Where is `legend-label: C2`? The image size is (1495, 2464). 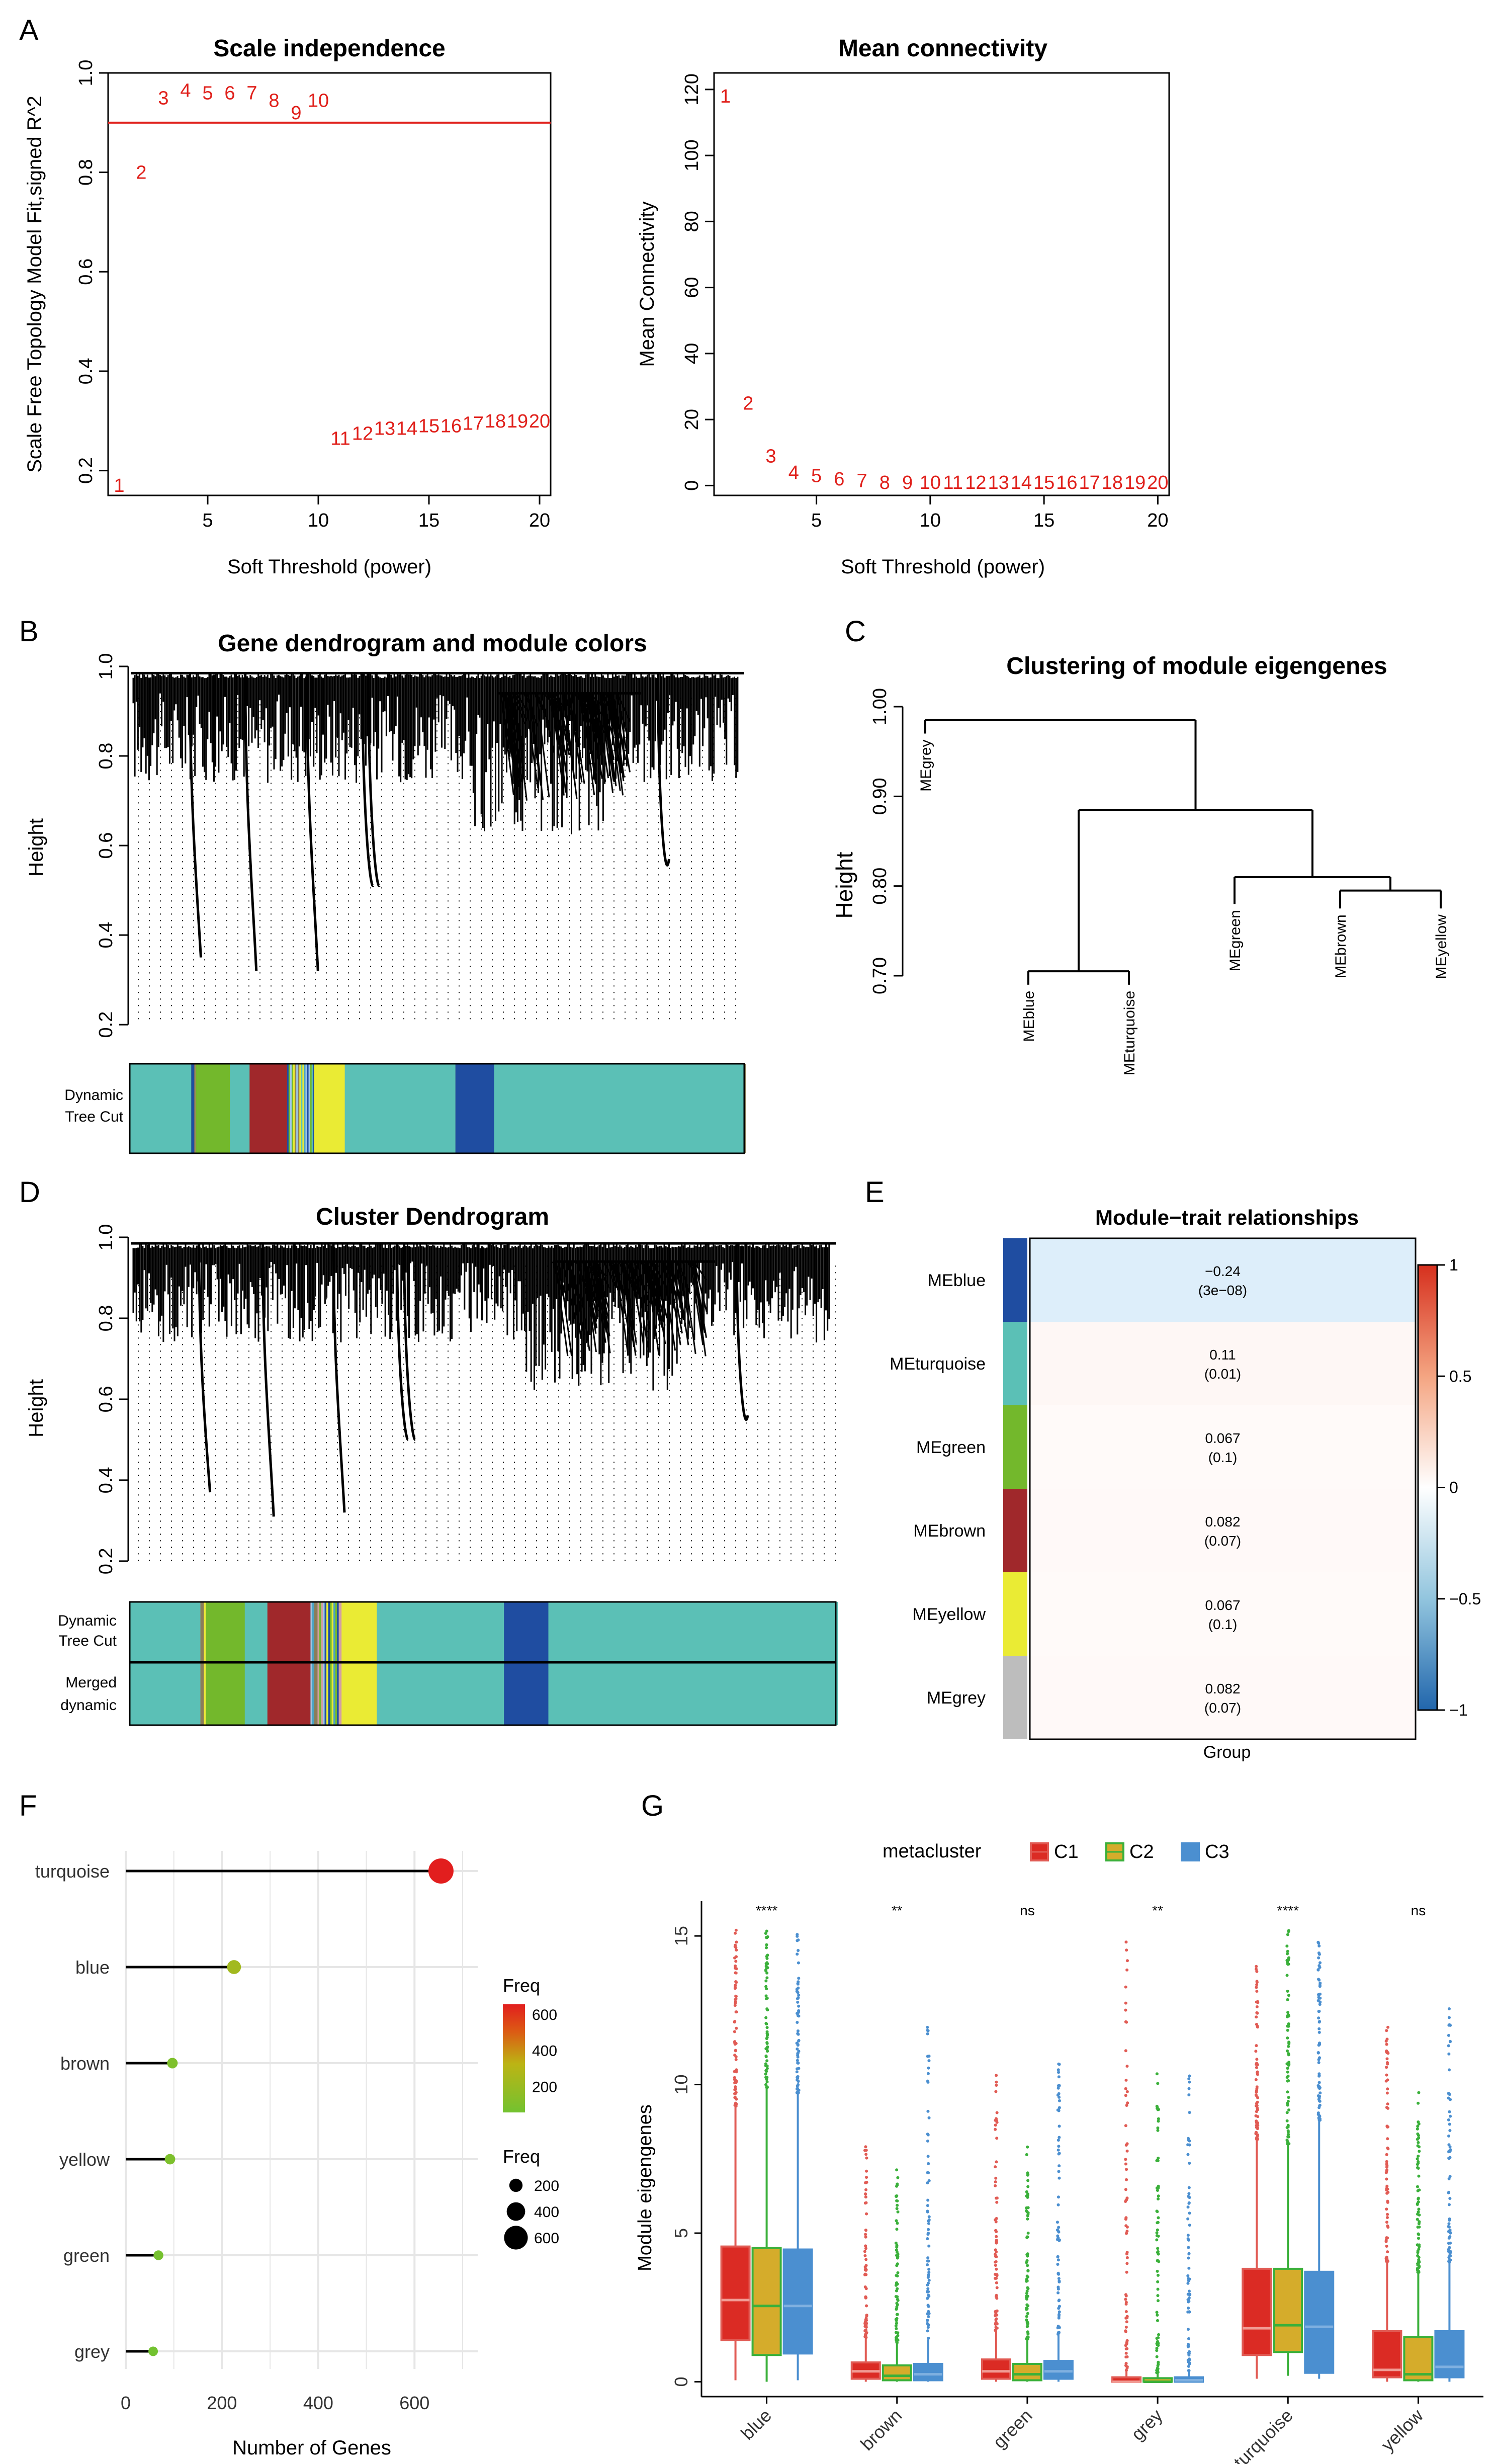
legend-label: C2 is located at coordinates (1142, 1851).